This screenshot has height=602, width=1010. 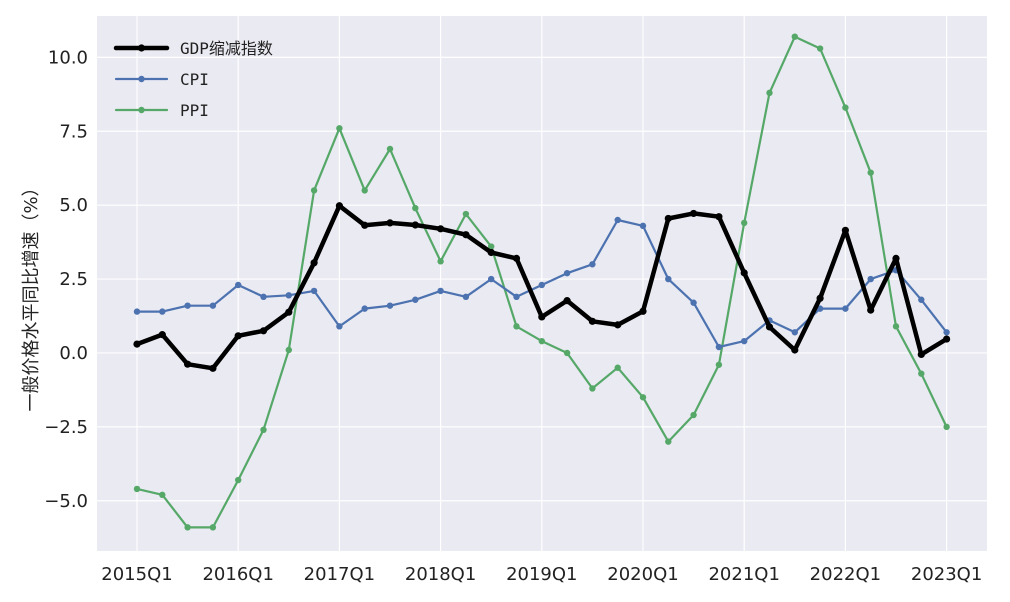 What do you see at coordinates (66, 501) in the screenshot?
I see `y-tick-label: −5.0` at bounding box center [66, 501].